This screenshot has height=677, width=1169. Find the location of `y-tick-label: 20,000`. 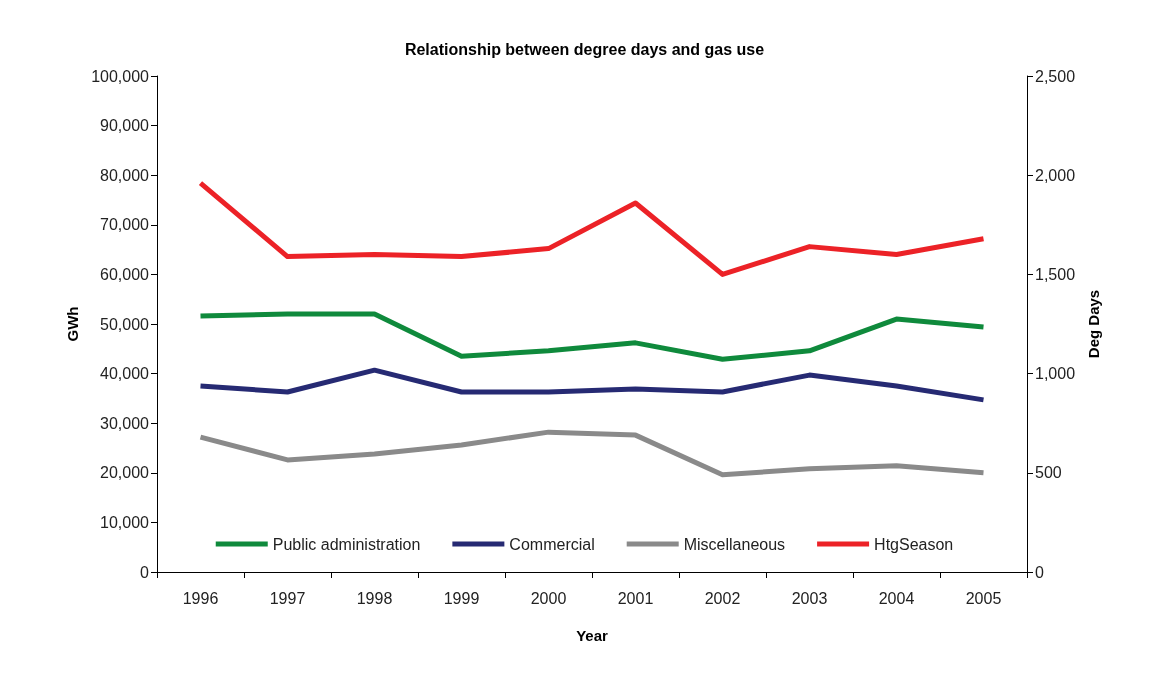

y-tick-label: 20,000 is located at coordinates (125, 473).